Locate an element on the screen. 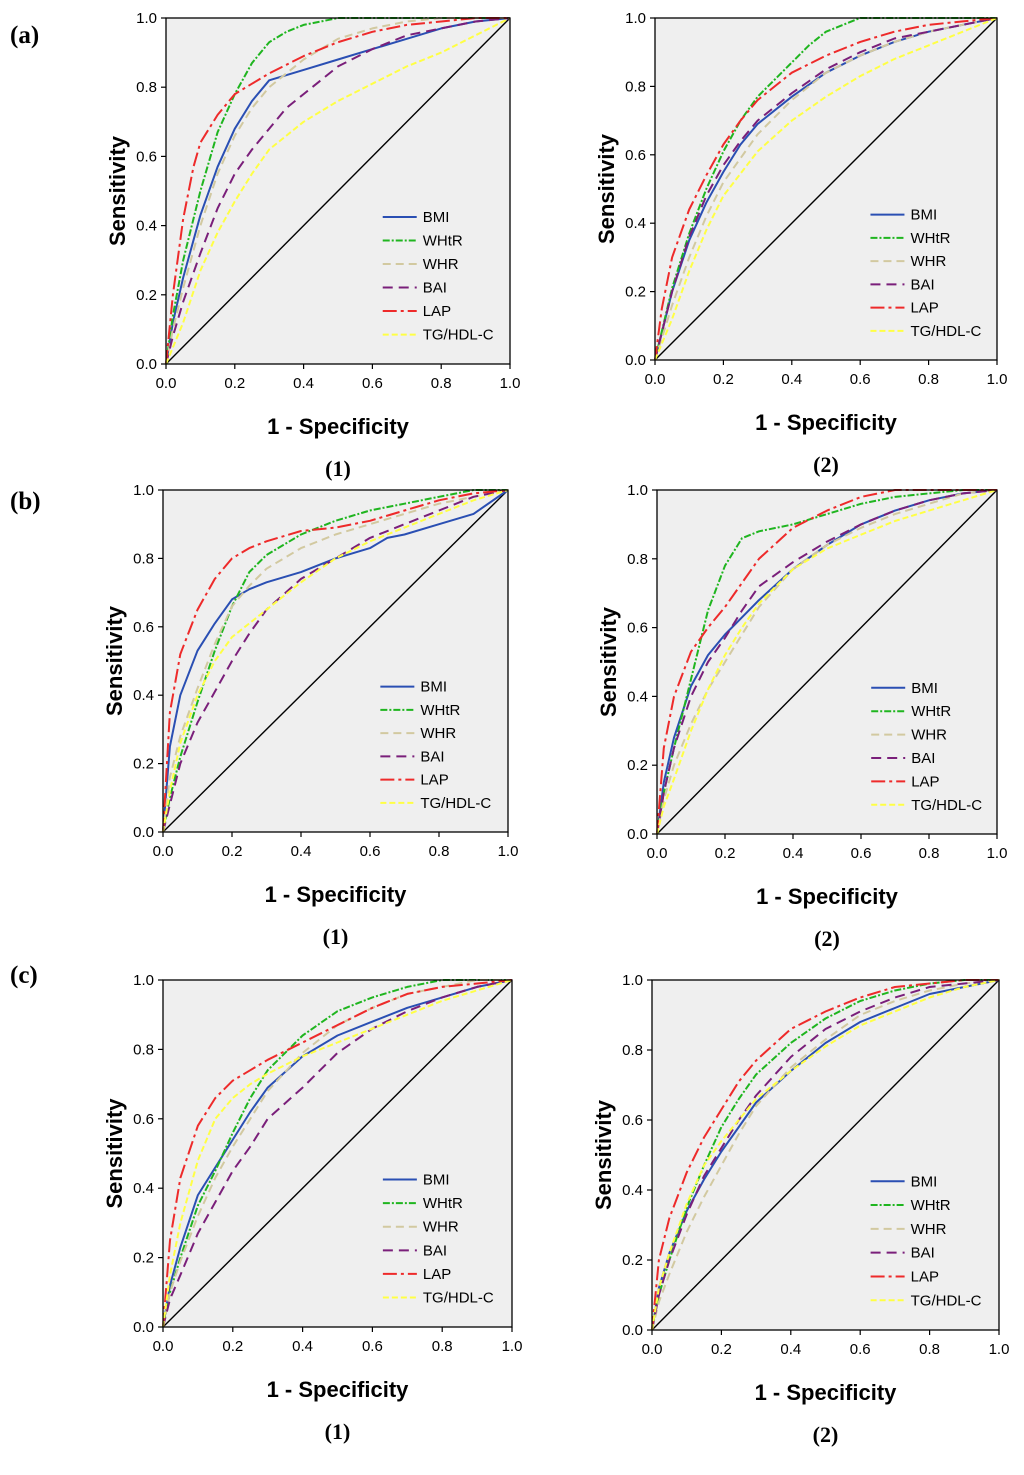 This screenshot has height=1475, width=1024. legend-label: BAI is located at coordinates (923, 1253).